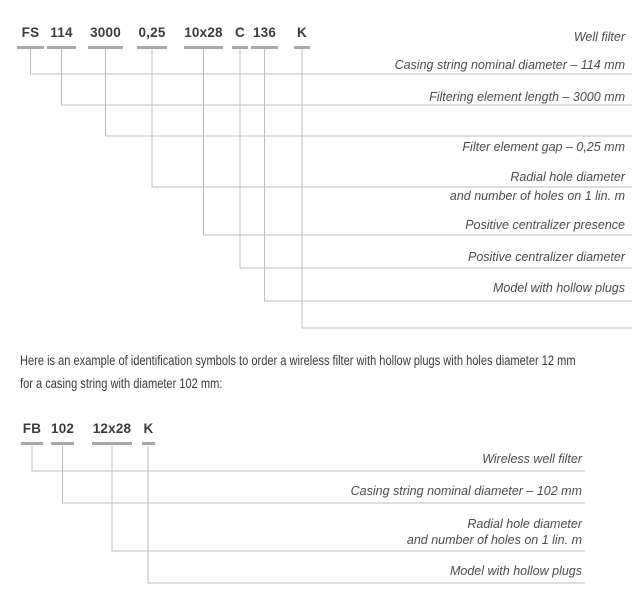 Image resolution: width=644 pixels, height=612 pixels. I want to click on label-radial-hole-diameter-2: Radial hole diameter, so click(524, 524).